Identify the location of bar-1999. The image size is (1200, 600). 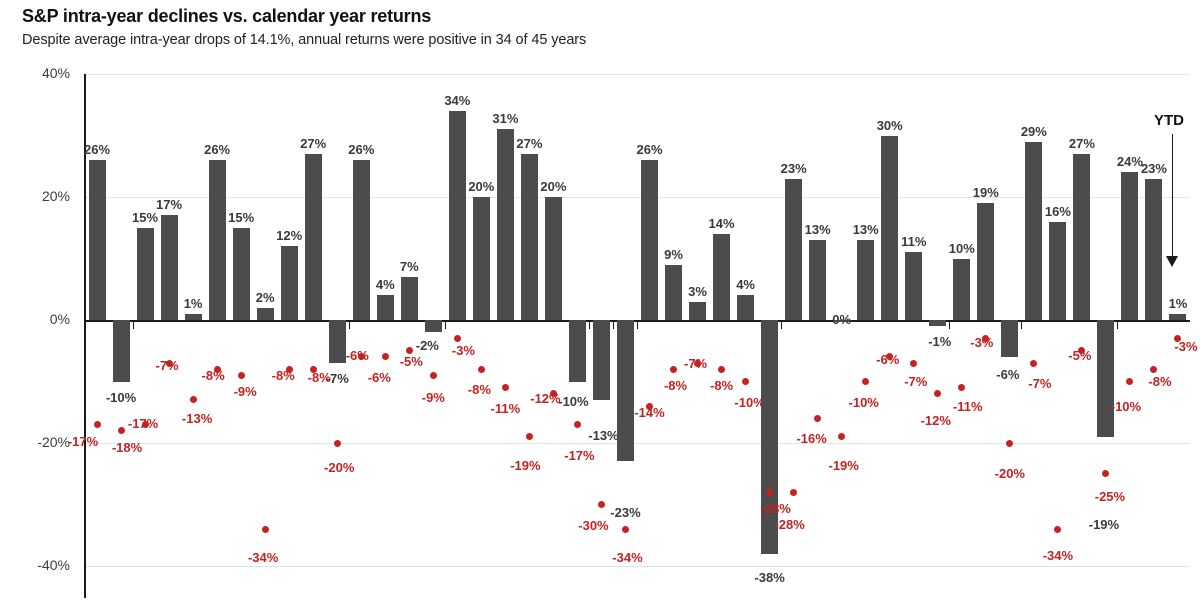
(553, 258).